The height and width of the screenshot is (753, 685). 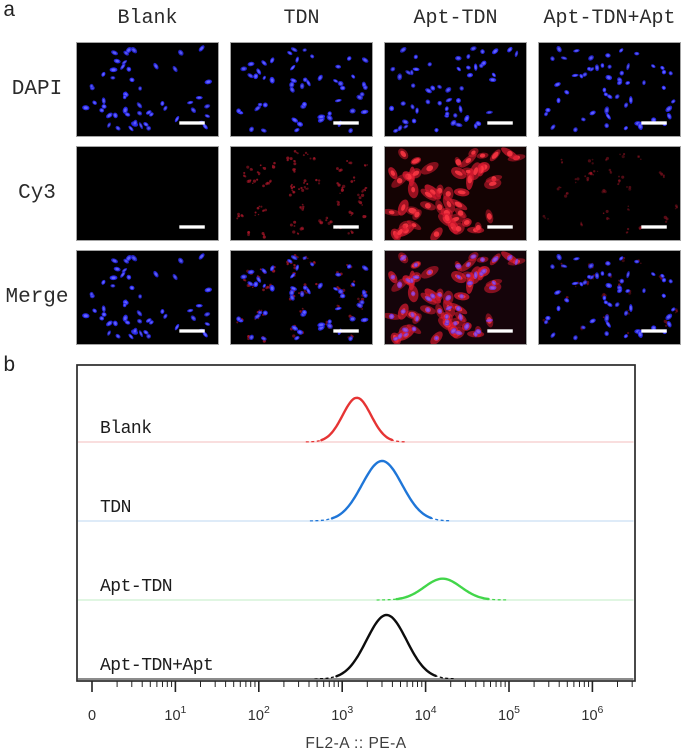 I want to click on micro-image-cy3-apt-tdn-apt, so click(x=609, y=193).